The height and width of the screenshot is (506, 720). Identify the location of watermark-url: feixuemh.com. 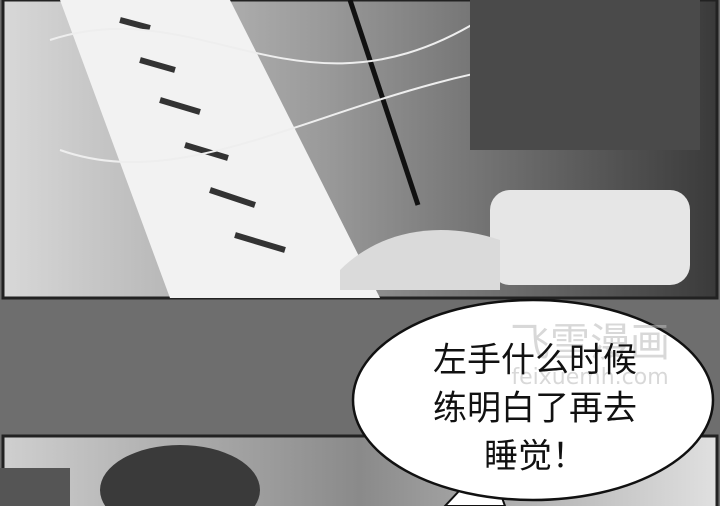
(589, 377).